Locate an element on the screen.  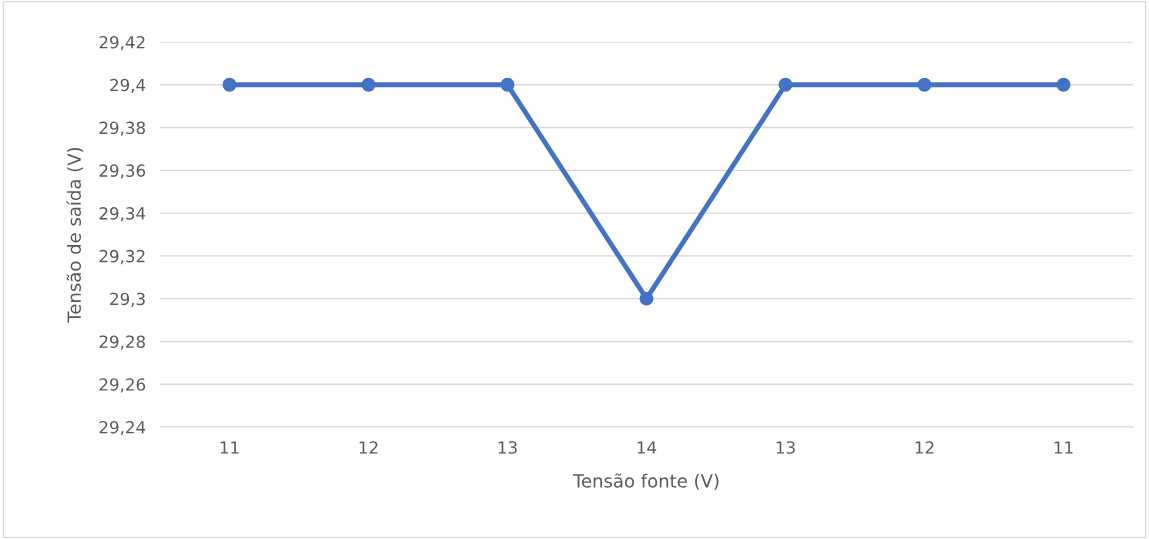
x-tick-label: 14 is located at coordinates (647, 447).